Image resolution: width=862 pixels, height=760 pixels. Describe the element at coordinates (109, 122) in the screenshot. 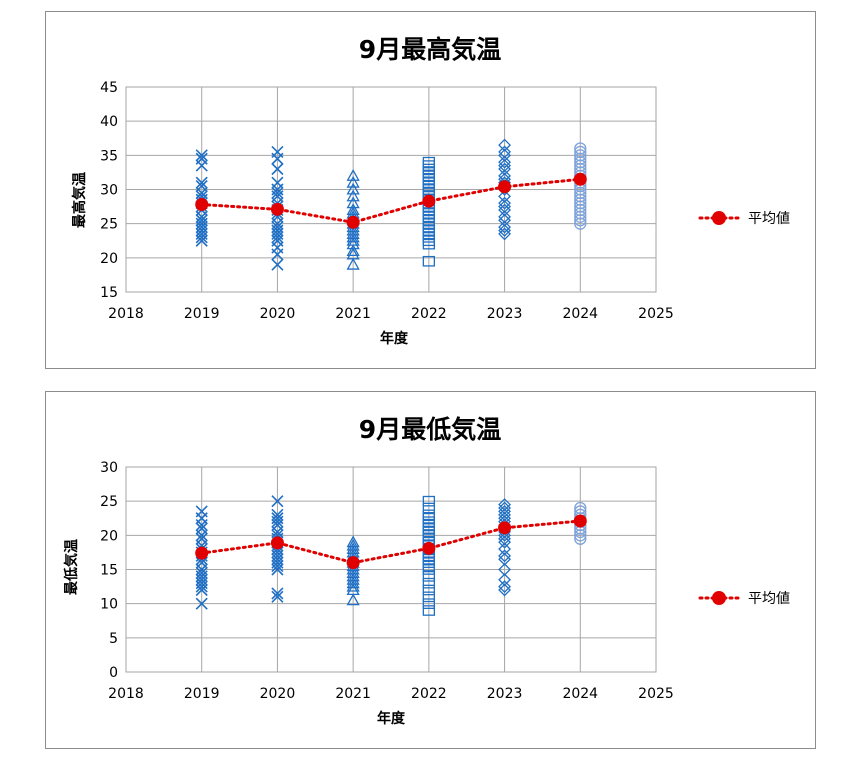

I see `y-tick-label: 40` at that location.